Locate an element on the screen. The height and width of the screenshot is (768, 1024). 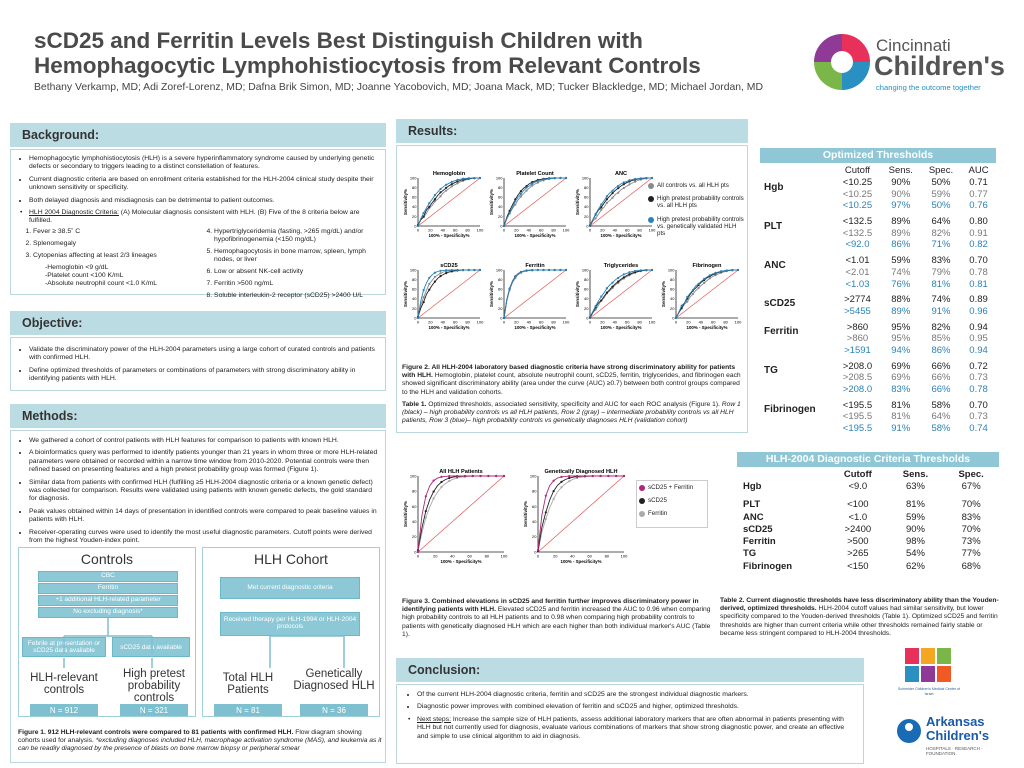
table2-row-label: sCD25 is located at coordinates (758, 529).